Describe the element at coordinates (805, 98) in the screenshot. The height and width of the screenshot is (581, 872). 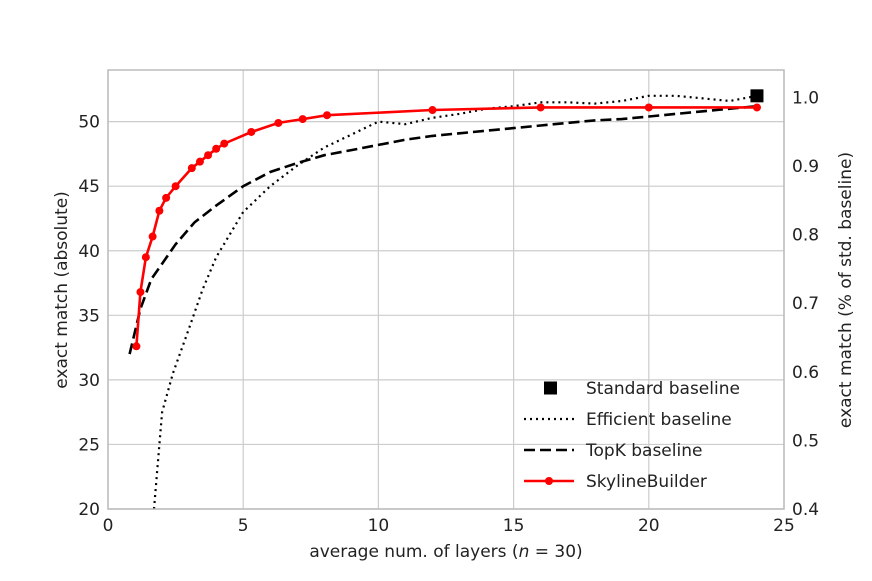
I see `y-tick-label-right: 1.0` at that location.